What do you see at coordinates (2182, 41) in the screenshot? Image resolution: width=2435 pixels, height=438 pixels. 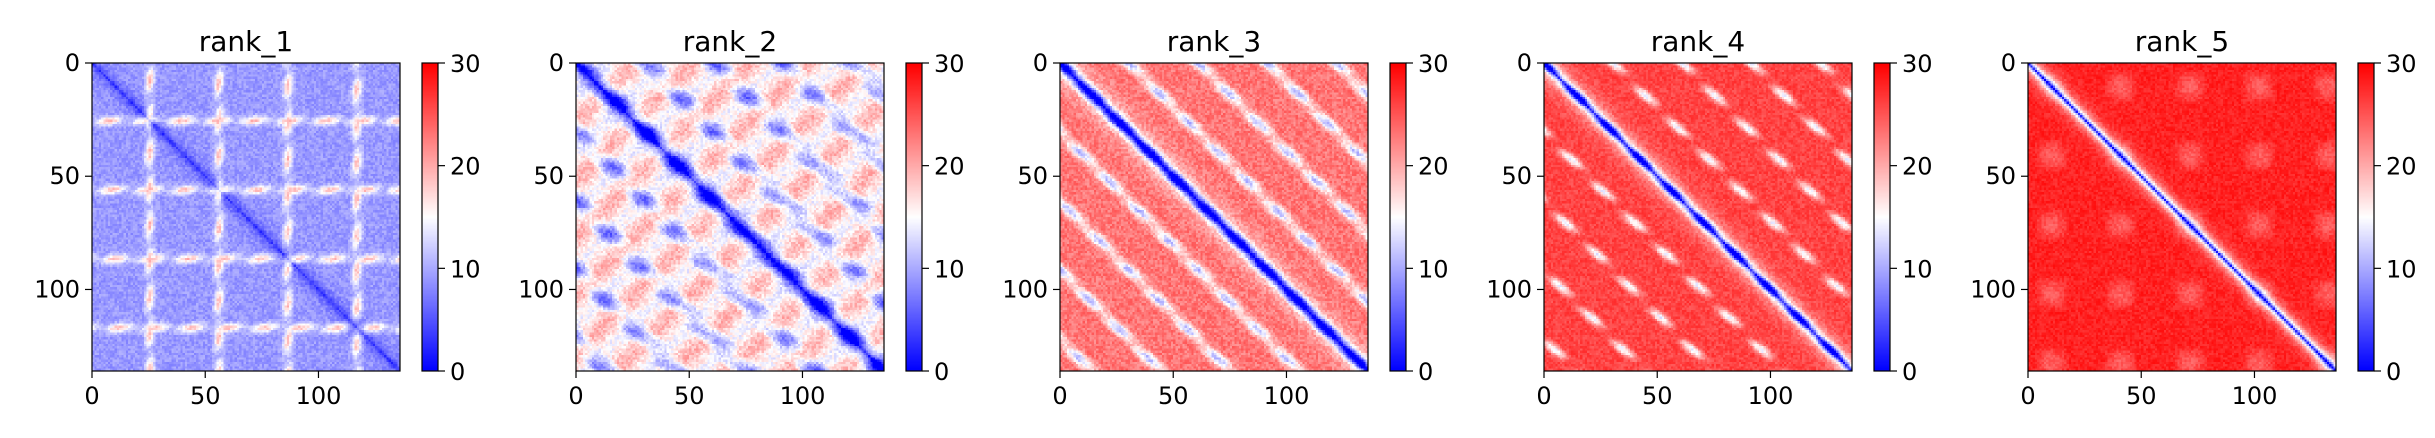 I see `panel-title: rank_5` at bounding box center [2182, 41].